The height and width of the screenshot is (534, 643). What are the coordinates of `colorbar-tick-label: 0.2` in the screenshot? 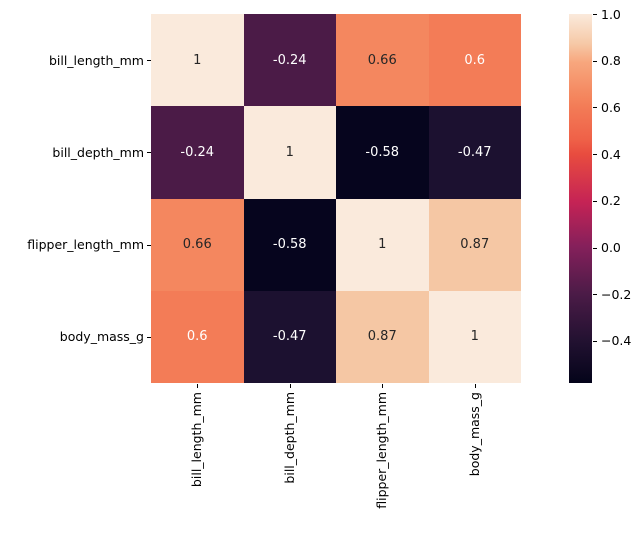 It's located at (611, 201).